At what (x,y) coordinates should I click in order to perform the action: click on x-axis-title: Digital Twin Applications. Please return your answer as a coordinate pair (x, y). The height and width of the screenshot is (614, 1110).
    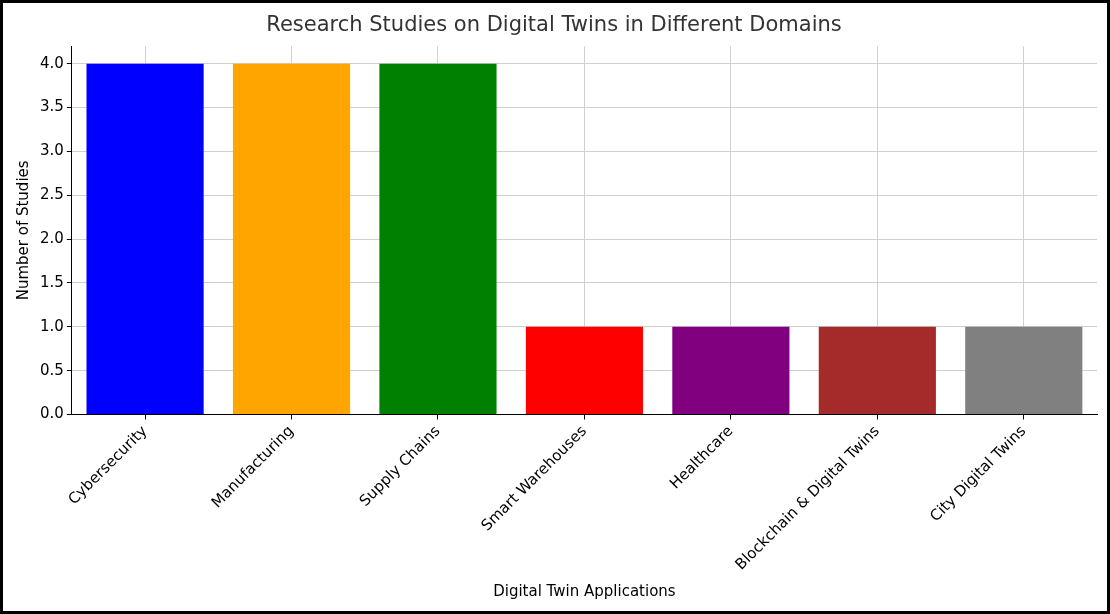
    Looking at the image, I should click on (584, 590).